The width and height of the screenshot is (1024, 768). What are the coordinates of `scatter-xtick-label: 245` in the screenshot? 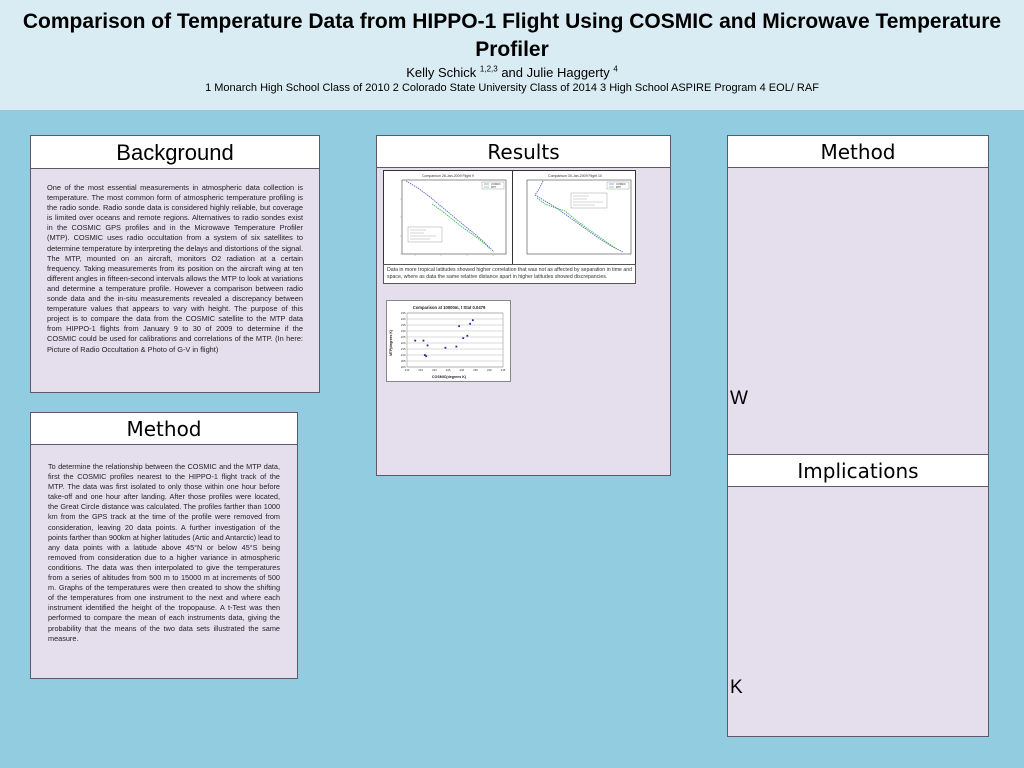 It's located at (503, 370).